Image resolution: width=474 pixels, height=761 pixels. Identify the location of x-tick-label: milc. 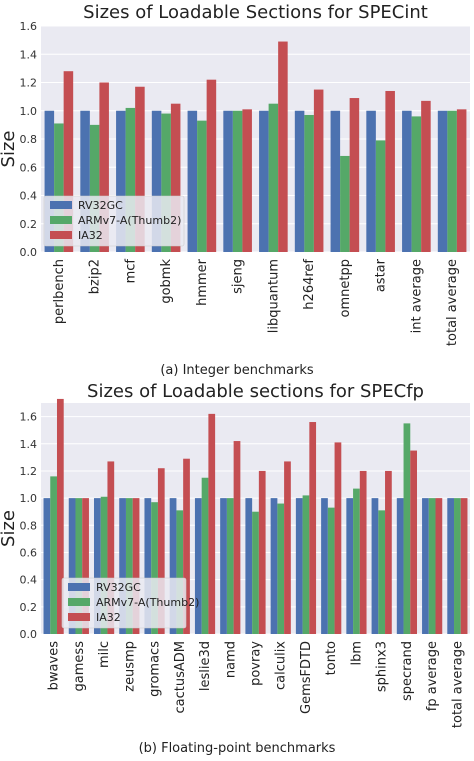
(104, 654).